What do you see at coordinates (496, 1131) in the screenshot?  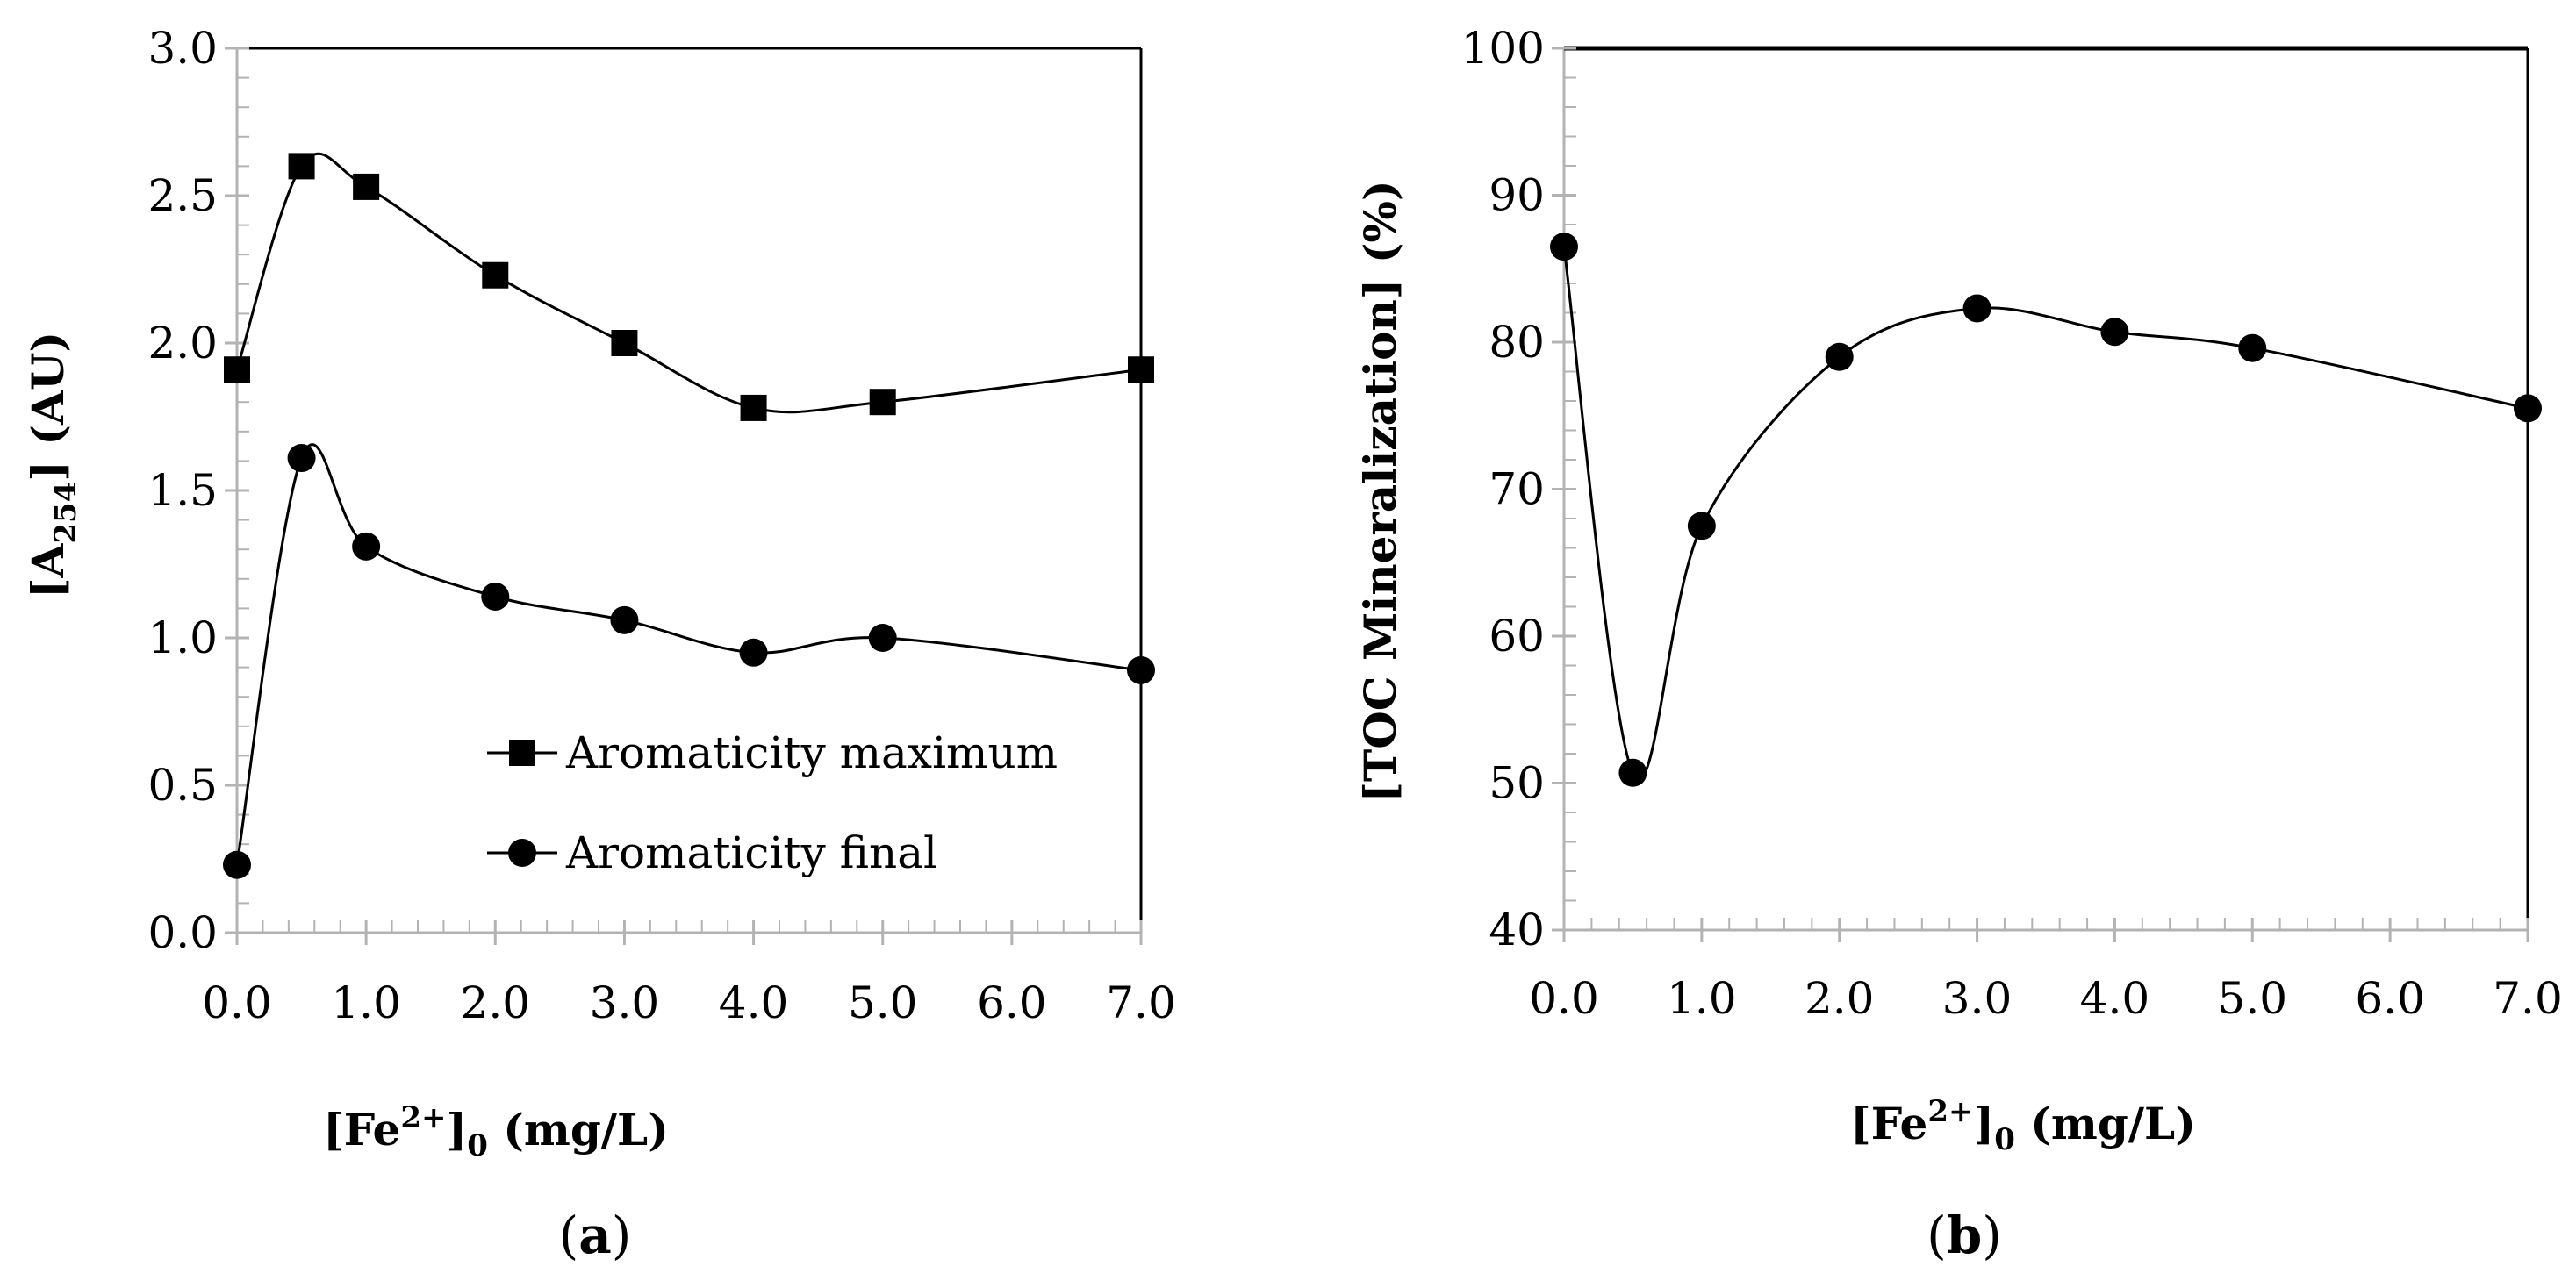 I see `chart-a-xlabel: [Fe2+]0 (mg/L)` at bounding box center [496, 1131].